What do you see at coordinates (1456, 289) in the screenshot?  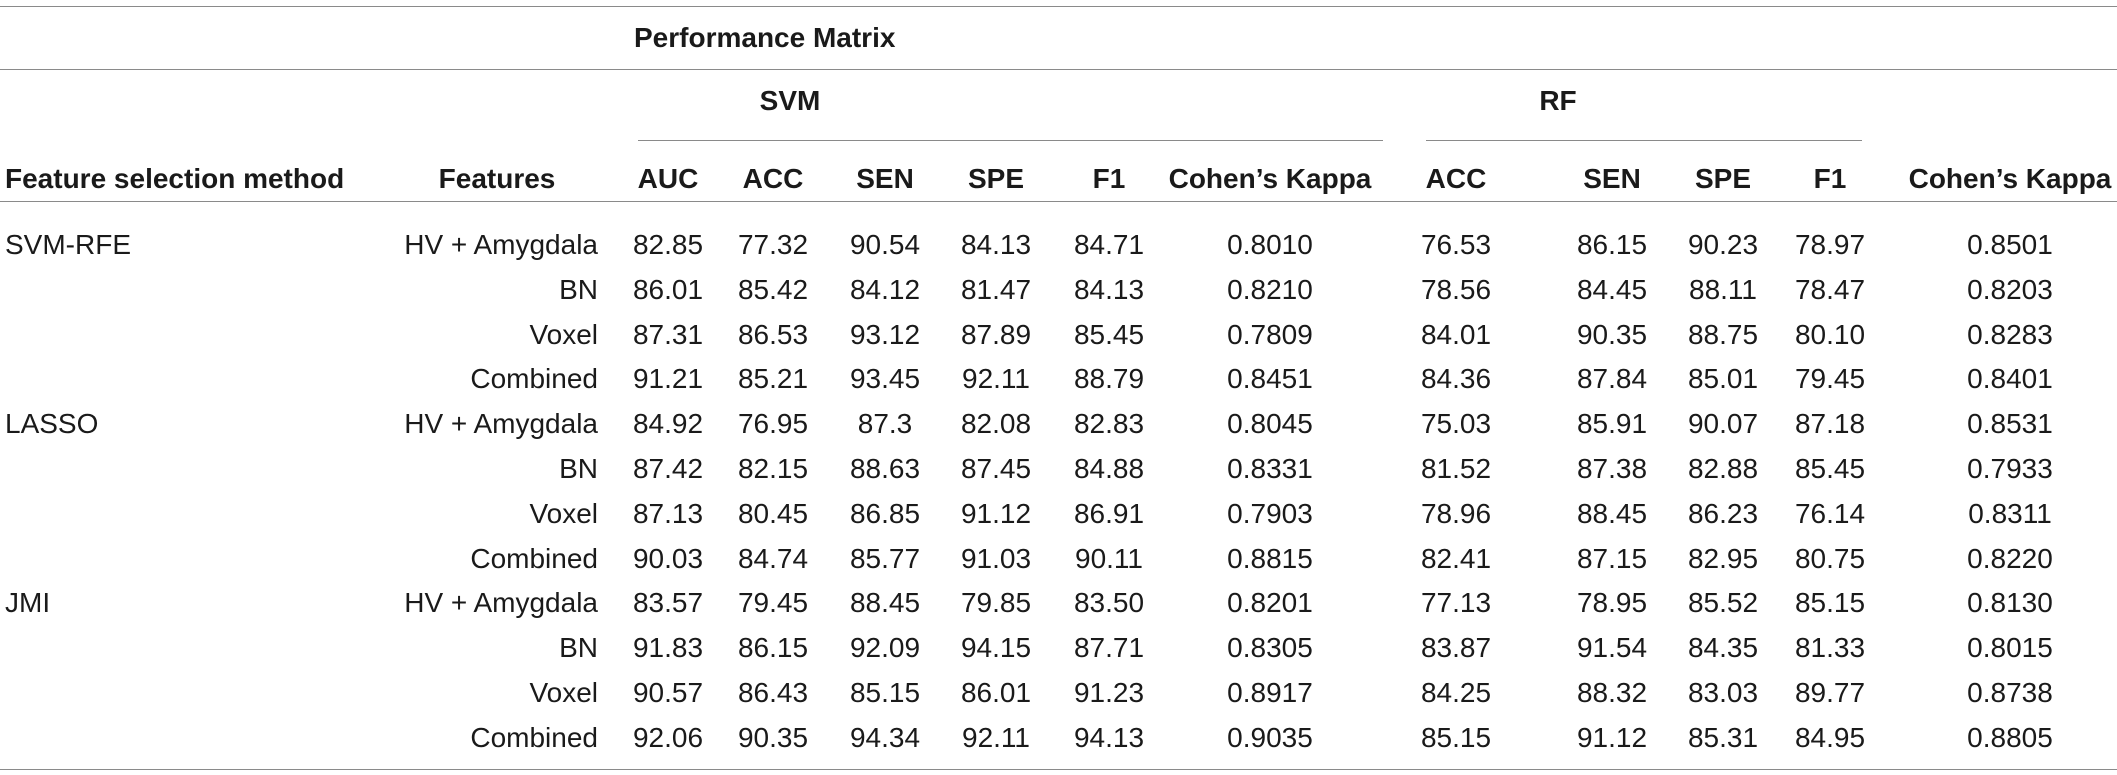 I see `rf-value-cell: 78.56` at bounding box center [1456, 289].